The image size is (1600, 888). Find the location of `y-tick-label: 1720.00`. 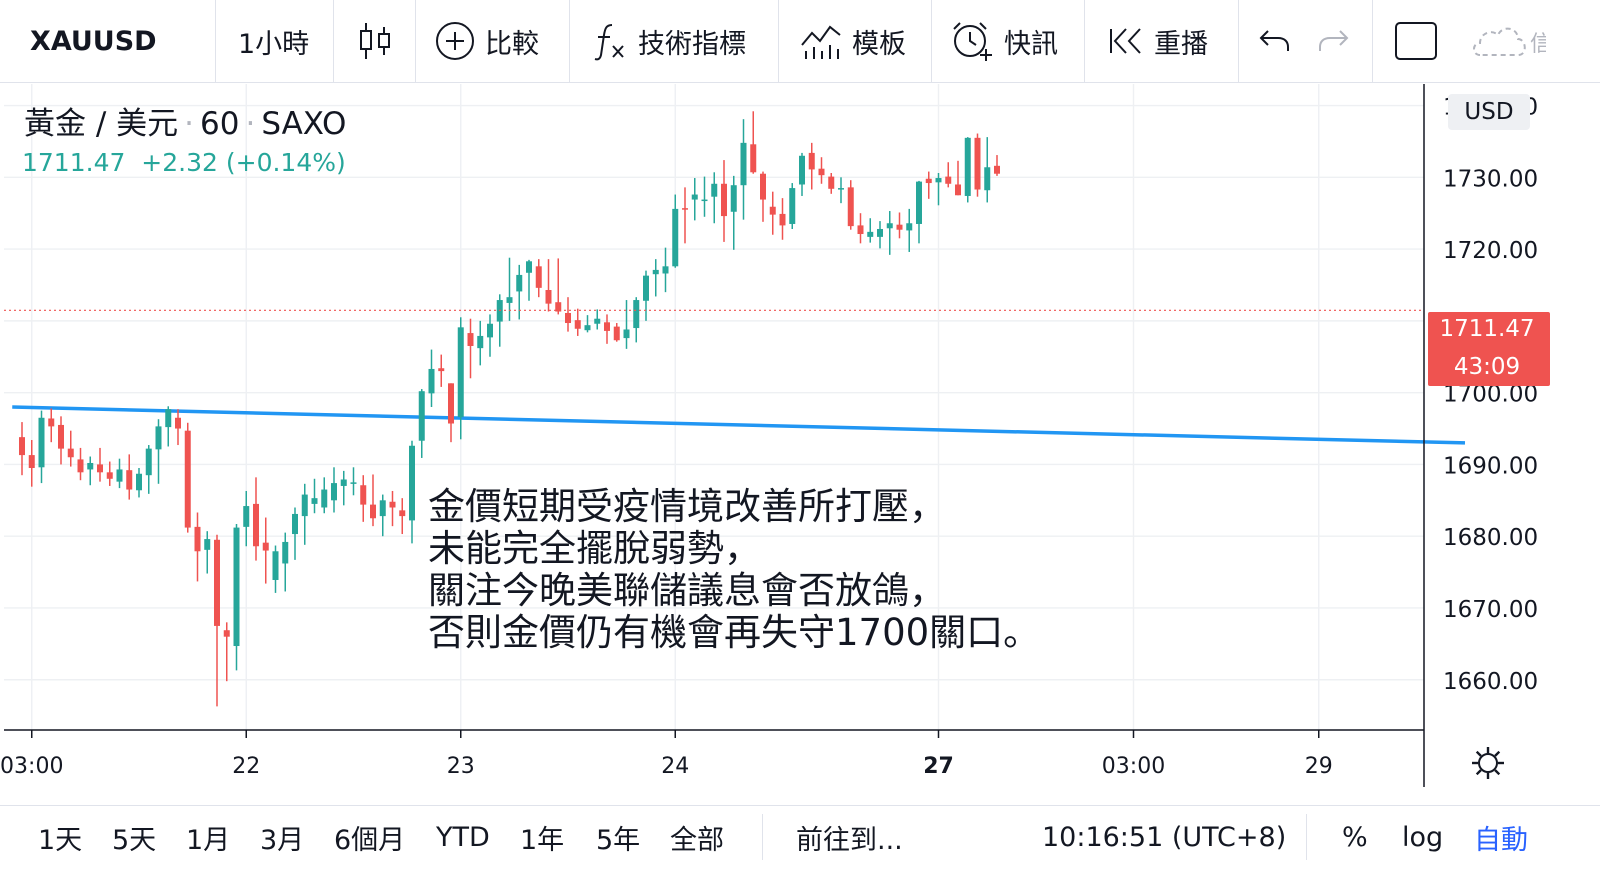

y-tick-label: 1720.00 is located at coordinates (1490, 251).